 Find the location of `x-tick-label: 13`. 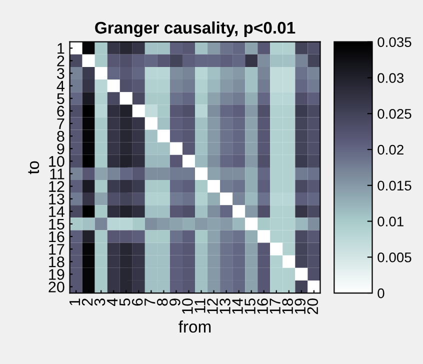

x-tick-label: 13 is located at coordinates (225, 306).